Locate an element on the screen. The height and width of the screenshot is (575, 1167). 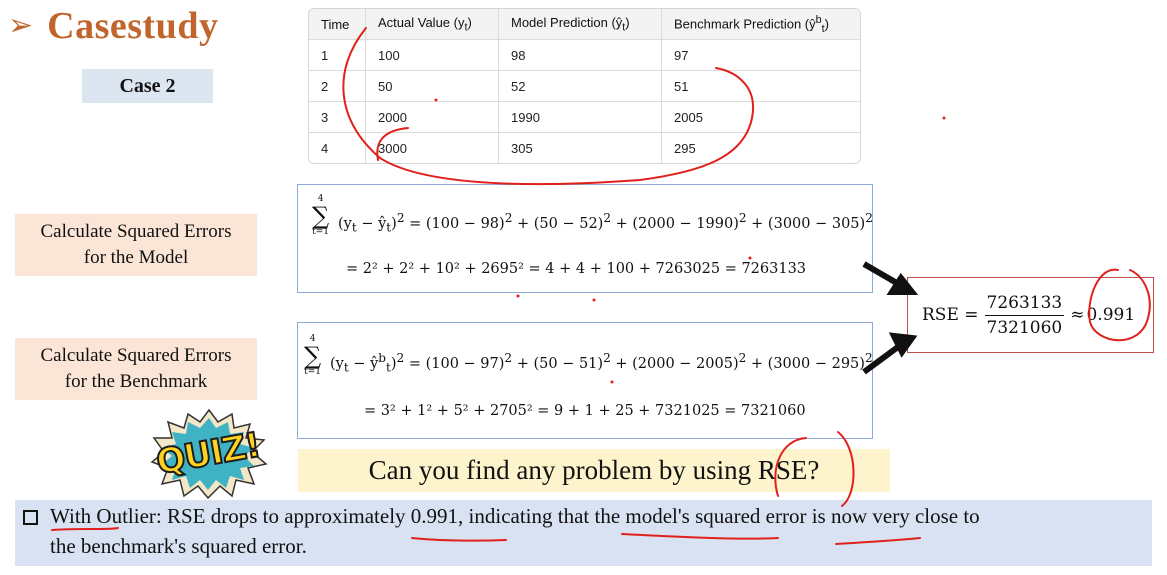
table-row: 4 3000 305 295 is located at coordinates (584, 147).